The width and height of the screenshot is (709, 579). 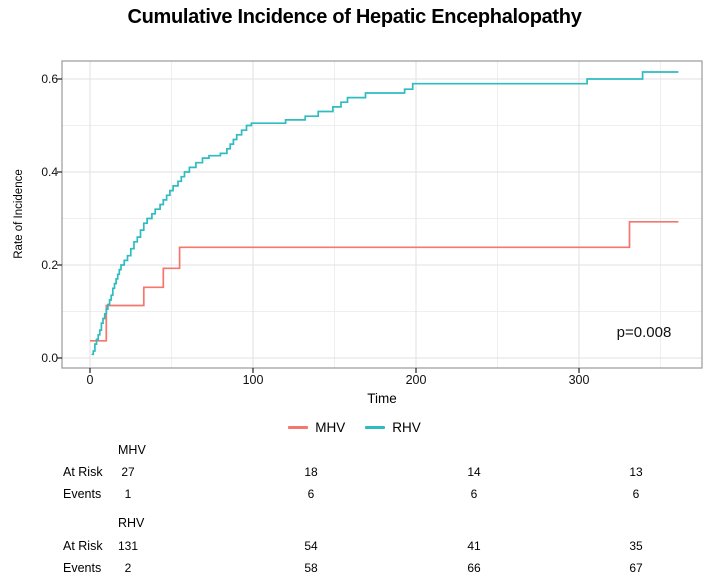 What do you see at coordinates (375, 427) in the screenshot?
I see `rhv-line-swatch-icon` at bounding box center [375, 427].